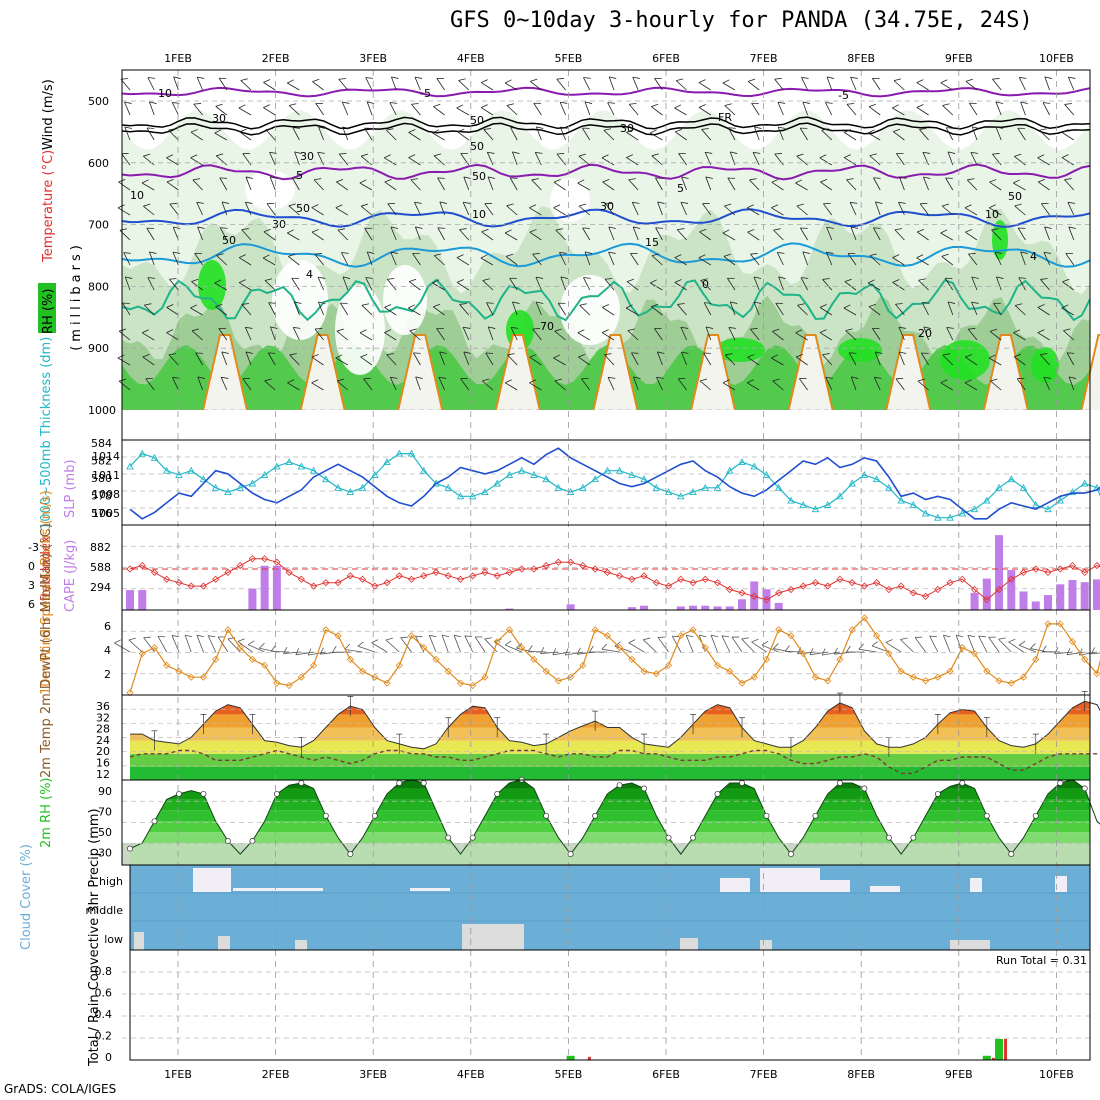 This screenshot has height=1100, width=1100. I want to click on precip-total-bar, so click(986, 1057).